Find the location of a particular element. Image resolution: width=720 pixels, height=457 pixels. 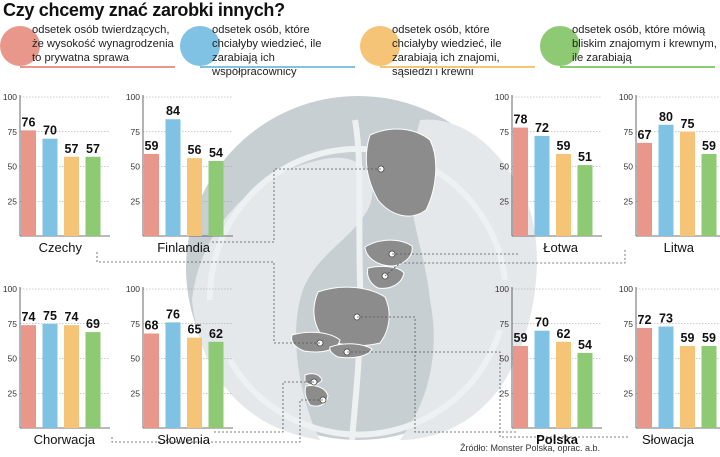

chart-lotwa: 100 75 50 25 78 72 59 51 Łotwa is located at coordinates (548, 173).